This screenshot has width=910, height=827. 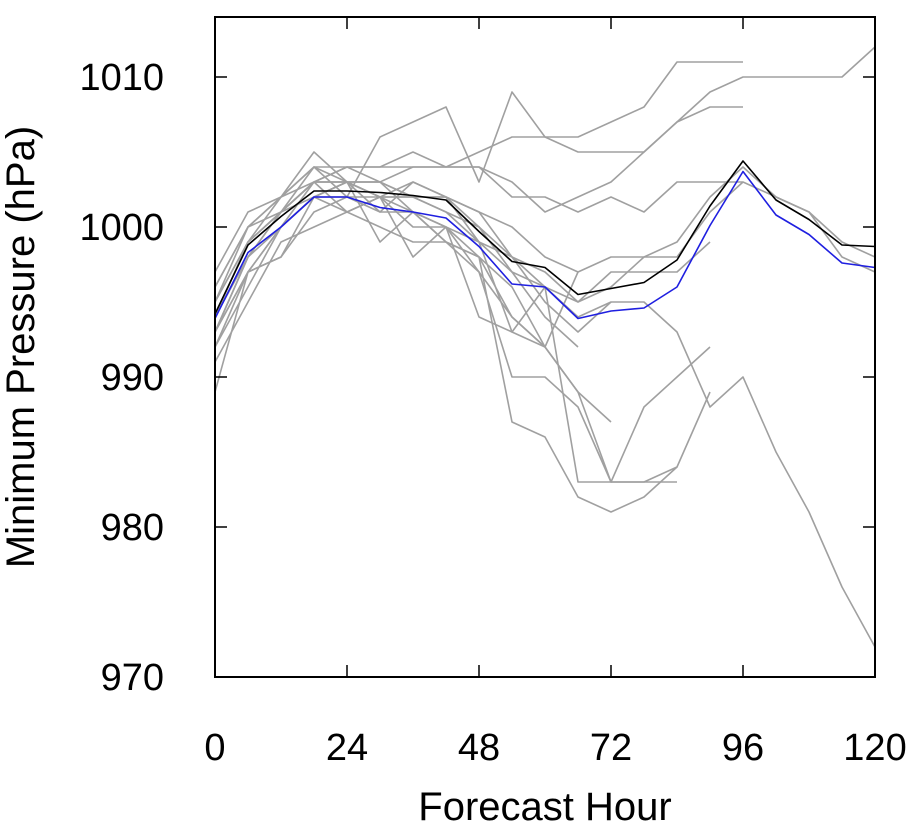 What do you see at coordinates (874, 748) in the screenshot?
I see `x-tick-label: 120` at bounding box center [874, 748].